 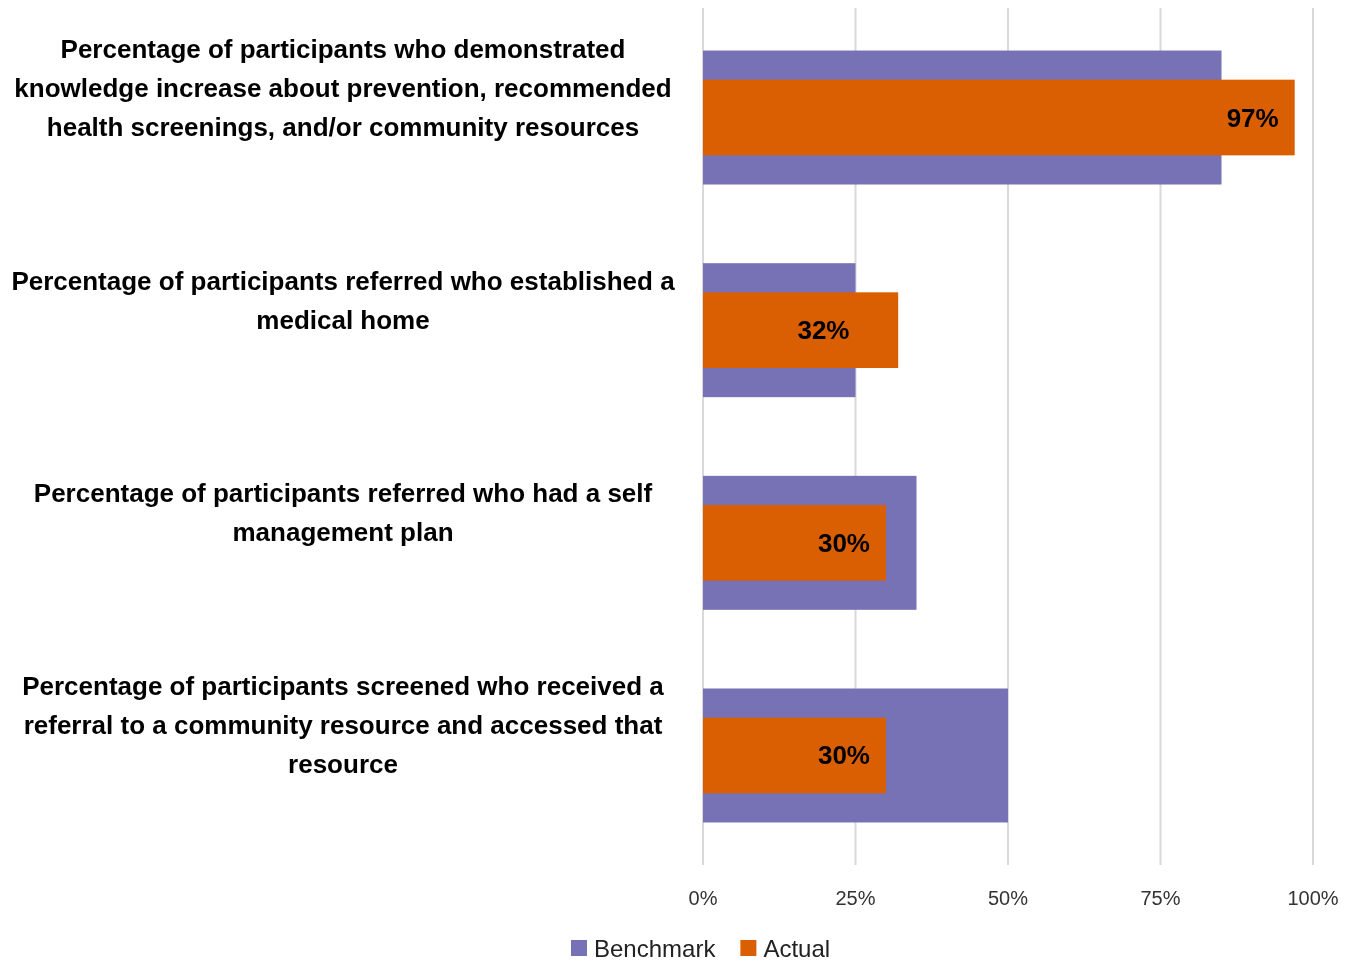 I want to click on x-tick-label: 75%, so click(x=1160, y=898).